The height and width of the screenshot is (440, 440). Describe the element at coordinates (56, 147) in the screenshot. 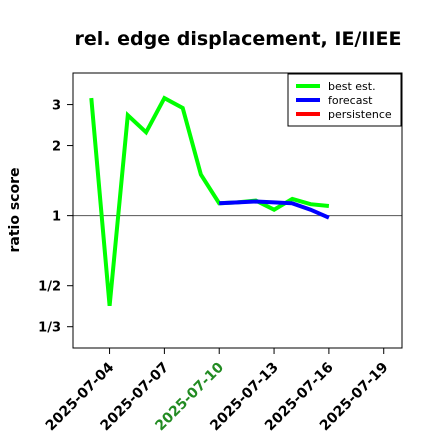

I see `y-tick-label: 2` at that location.